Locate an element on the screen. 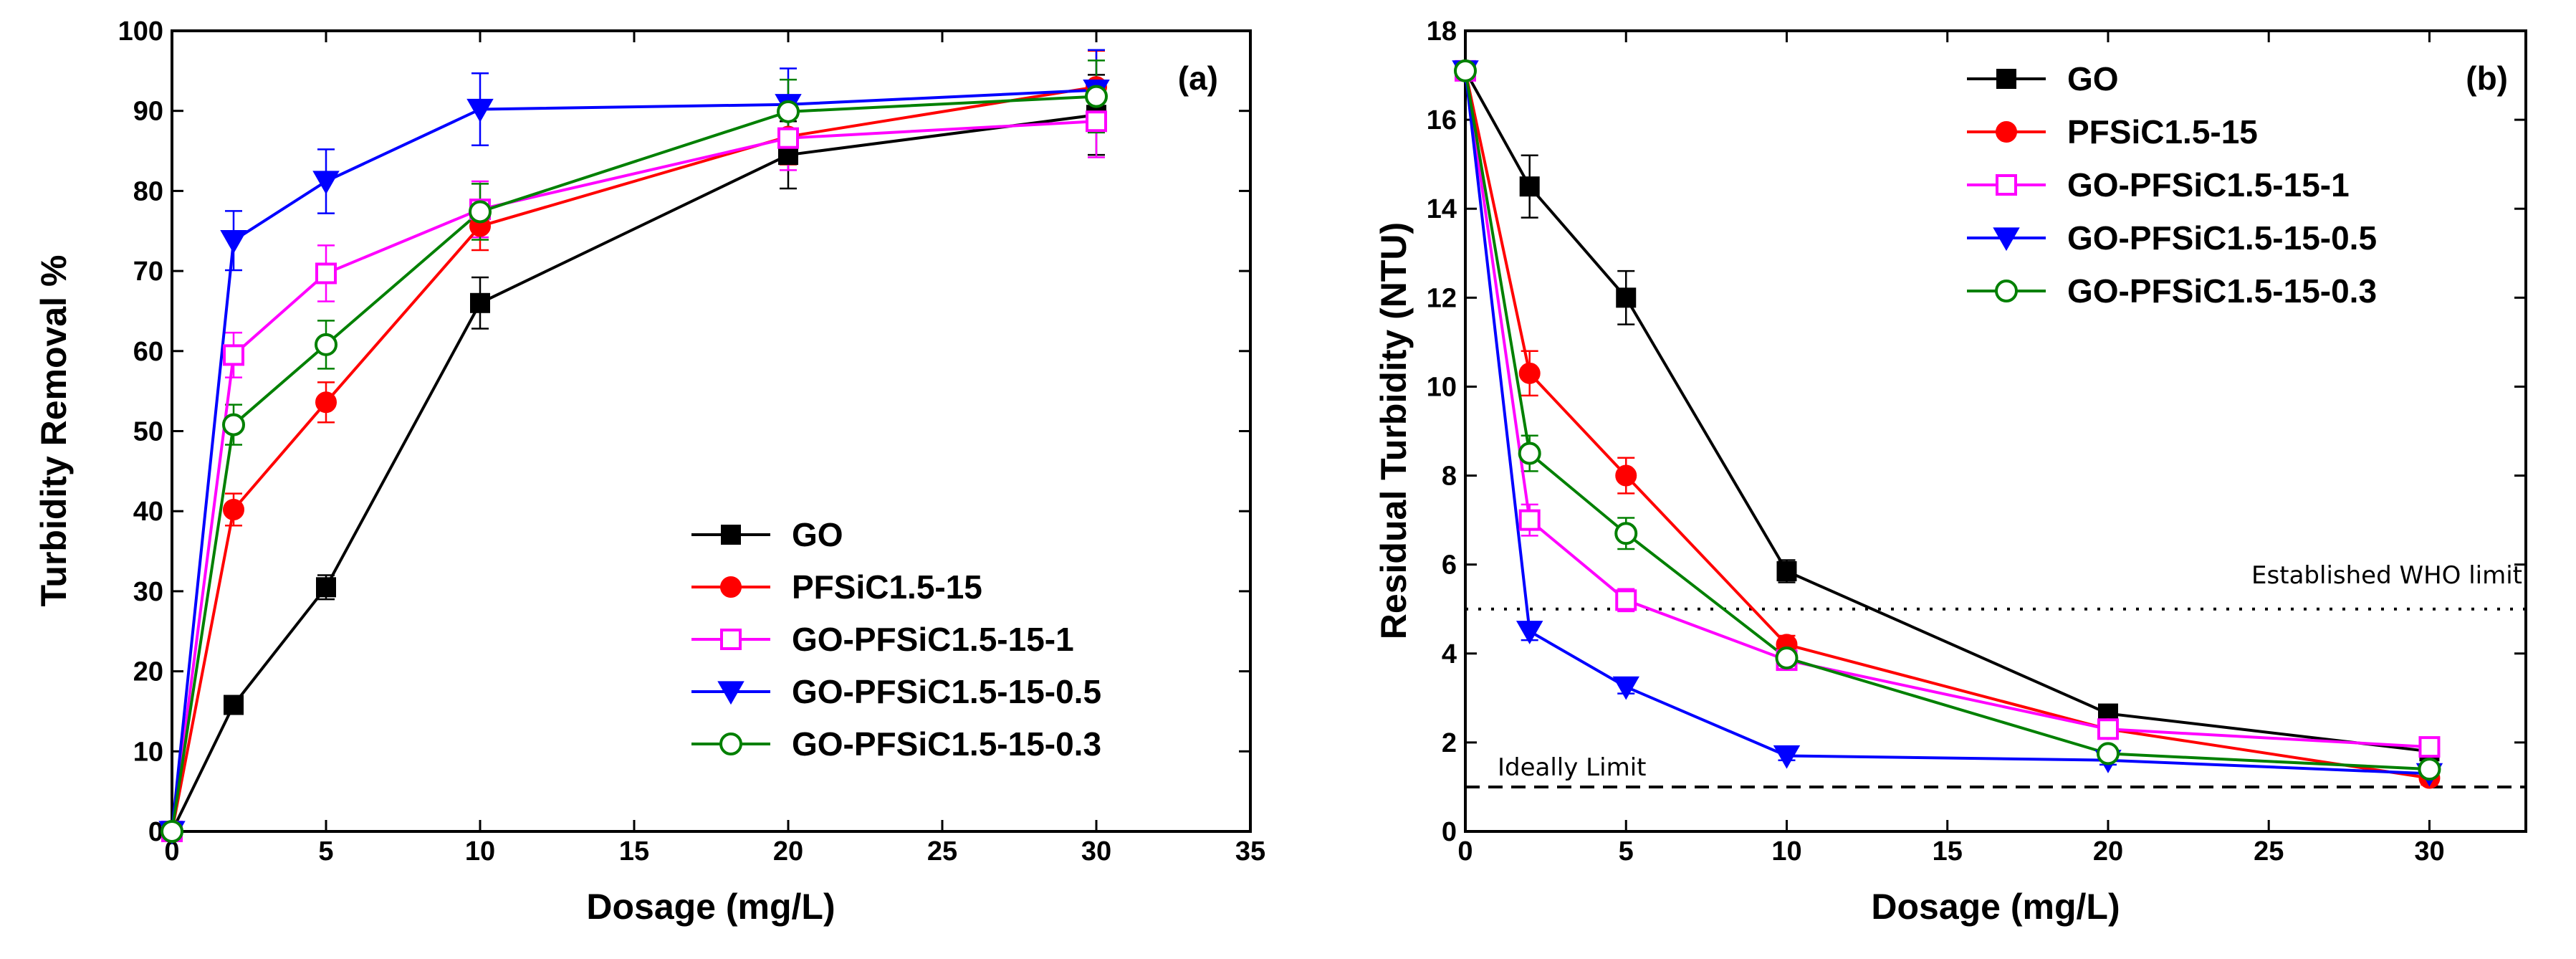  panel-b-x-tick-label: 25 is located at coordinates (2269, 852).